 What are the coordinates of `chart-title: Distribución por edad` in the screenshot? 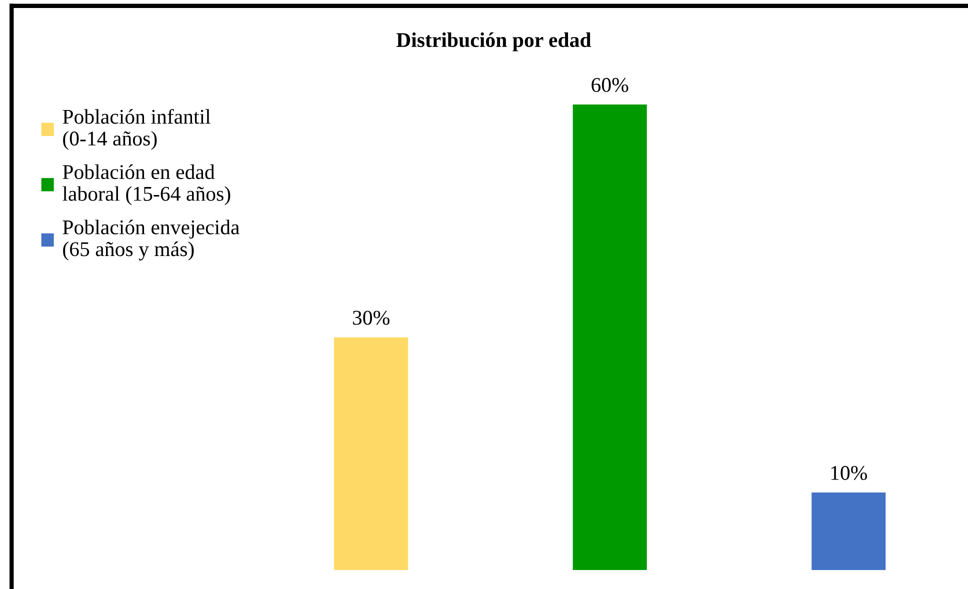 It's located at (494, 42).